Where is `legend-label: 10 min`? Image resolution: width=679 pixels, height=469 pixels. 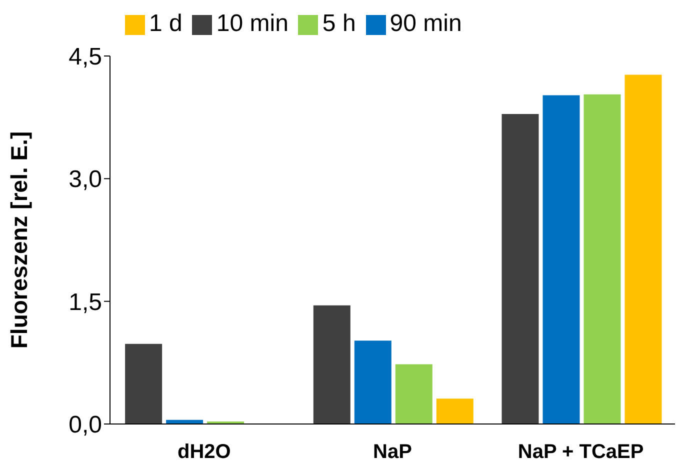 legend-label: 10 min is located at coordinates (252, 23).